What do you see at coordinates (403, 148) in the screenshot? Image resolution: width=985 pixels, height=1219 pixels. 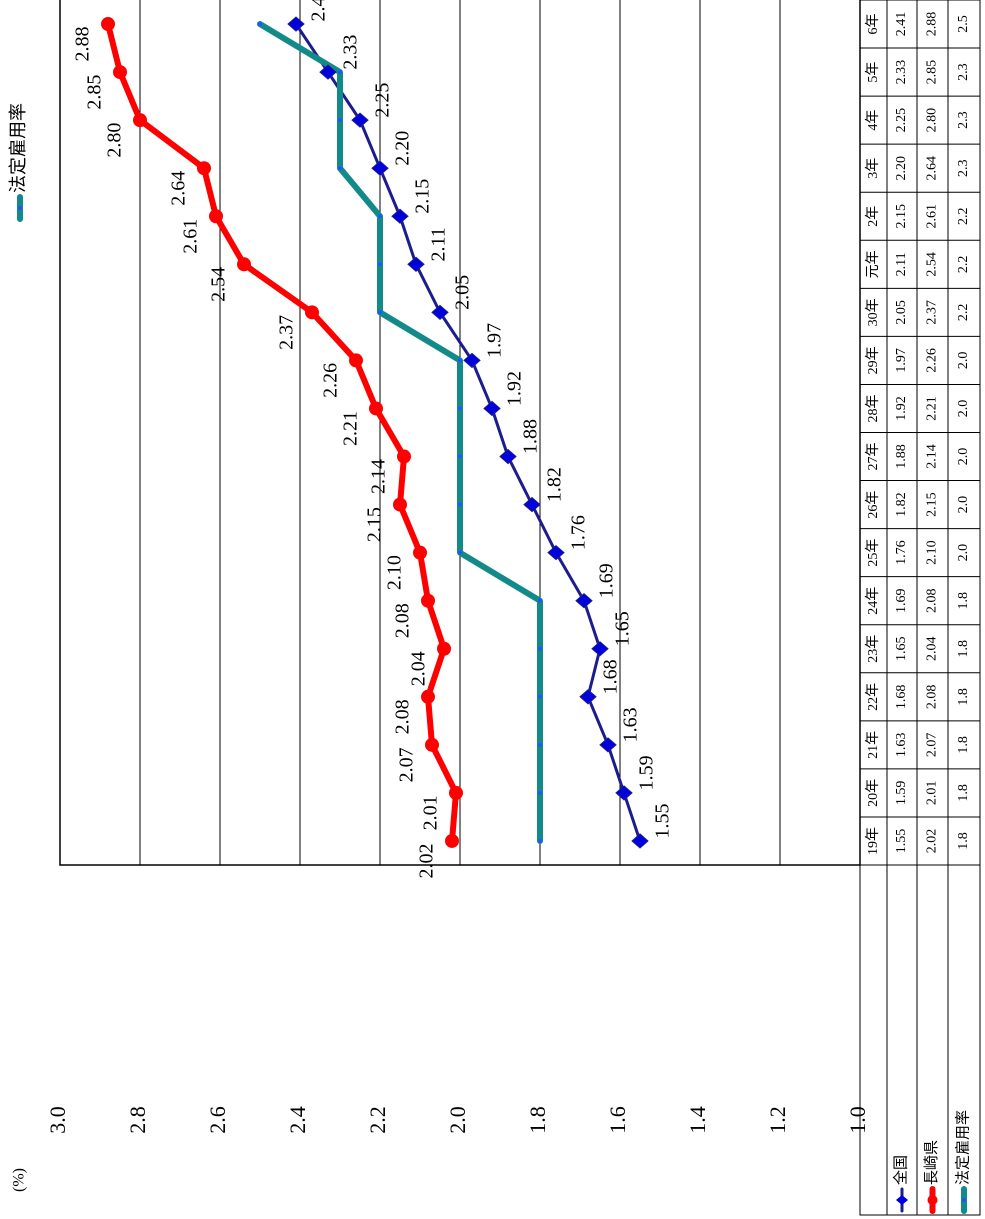 I see `data-label: 2.20` at bounding box center [403, 148].